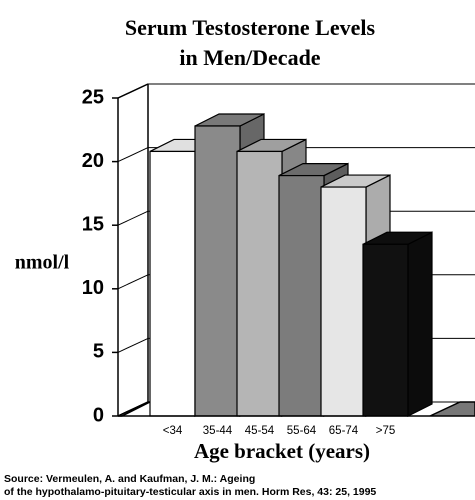 The image size is (475, 500). Describe the element at coordinates (260, 431) in the screenshot. I see `x-tick-label: 45-54` at that location.